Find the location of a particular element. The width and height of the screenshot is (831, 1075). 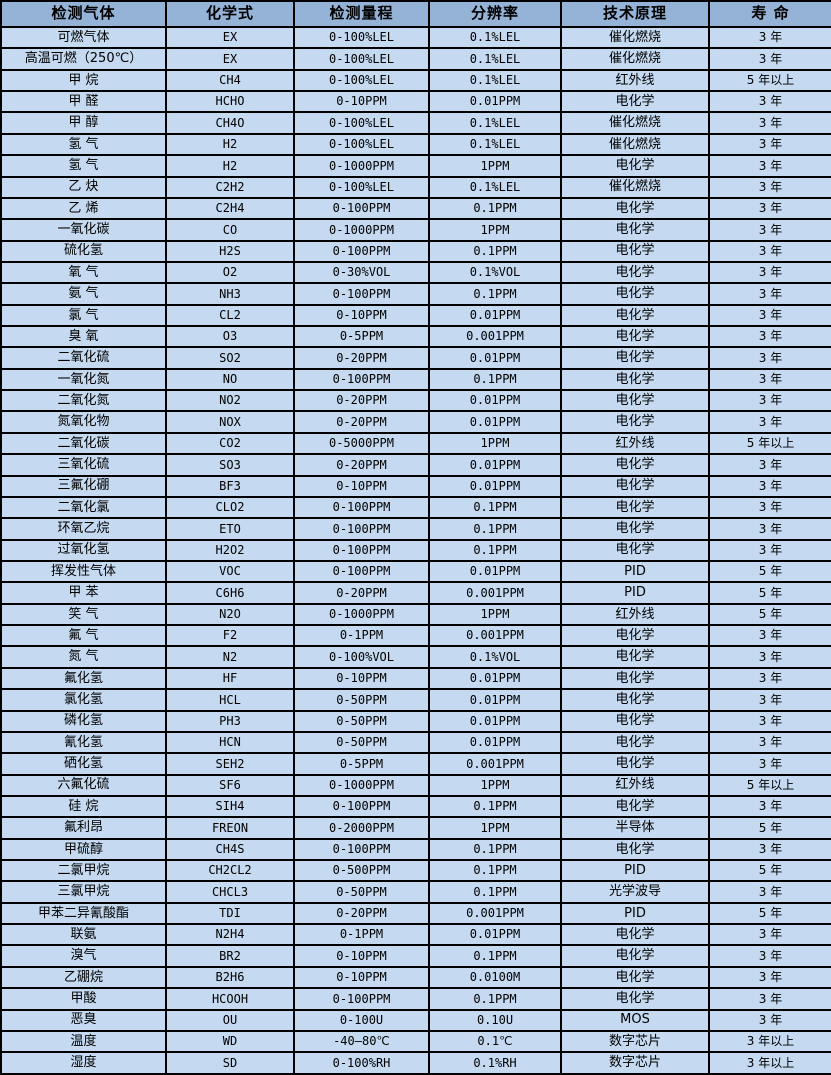

gas-name-cell: 联氨 is located at coordinates (83, 935).